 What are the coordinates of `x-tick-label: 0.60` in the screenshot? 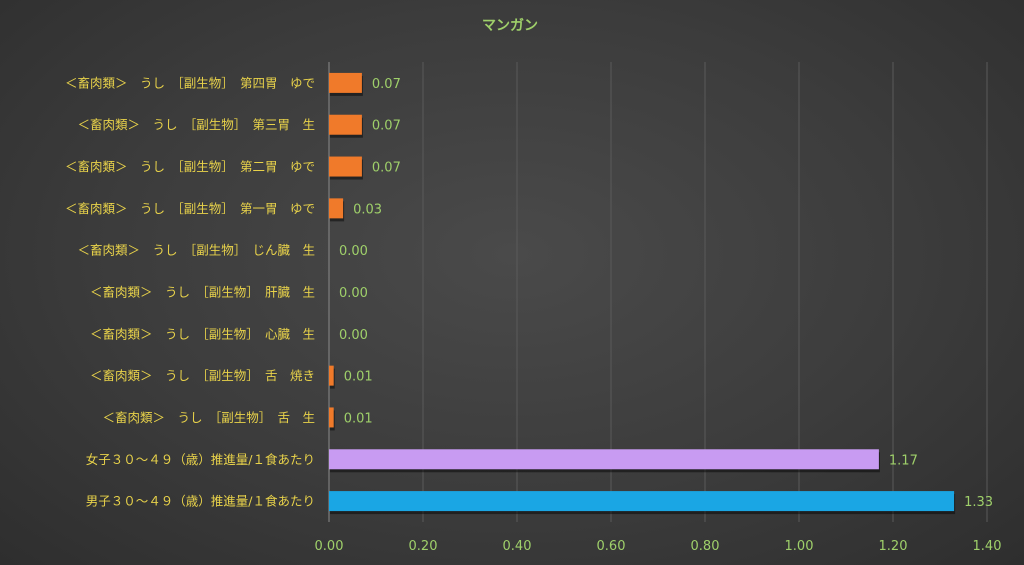 It's located at (611, 546).